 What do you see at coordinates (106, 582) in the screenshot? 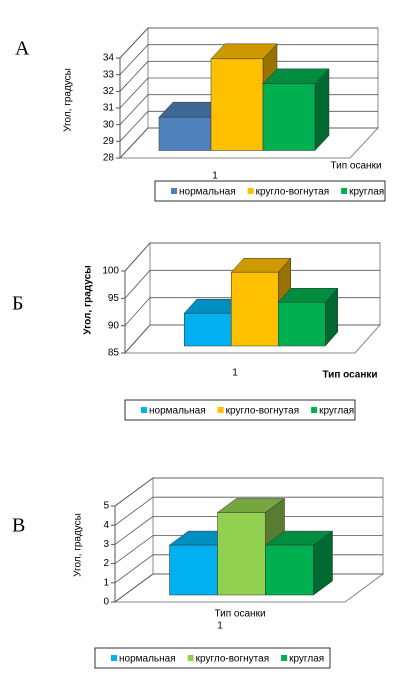
I see `y-tick-label: 1` at bounding box center [106, 582].